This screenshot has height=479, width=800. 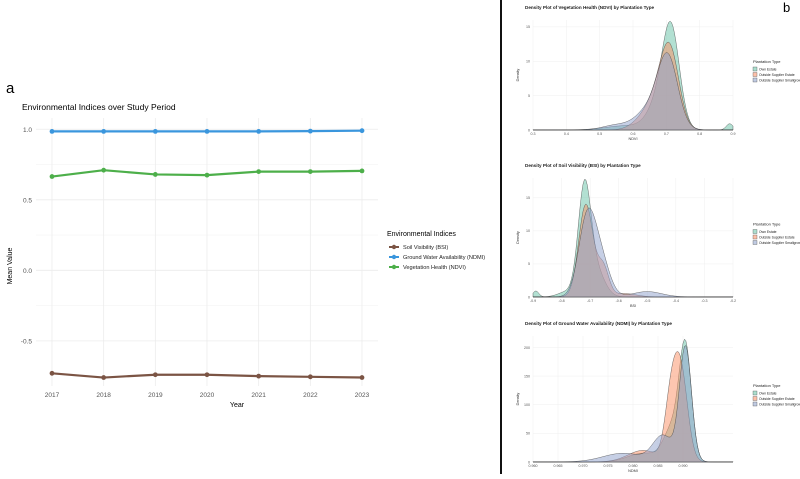 I want to click on legend-label: Vegetation Health (NDVI), so click(x=434, y=268).